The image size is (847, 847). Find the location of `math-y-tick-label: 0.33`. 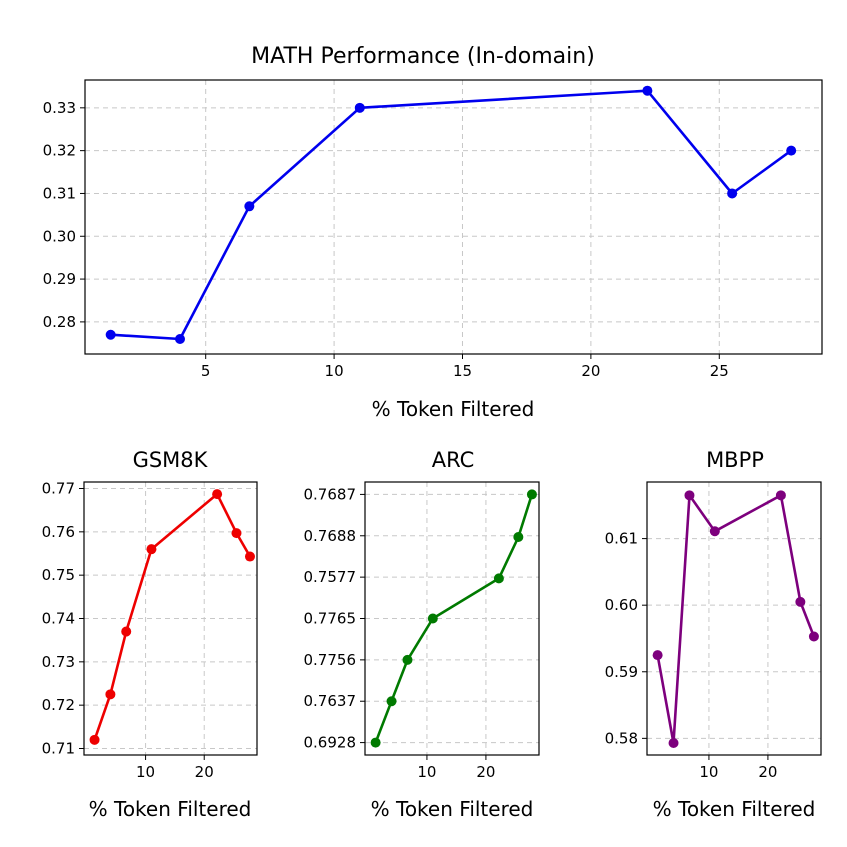

math-y-tick-label: 0.33 is located at coordinates (59, 108).